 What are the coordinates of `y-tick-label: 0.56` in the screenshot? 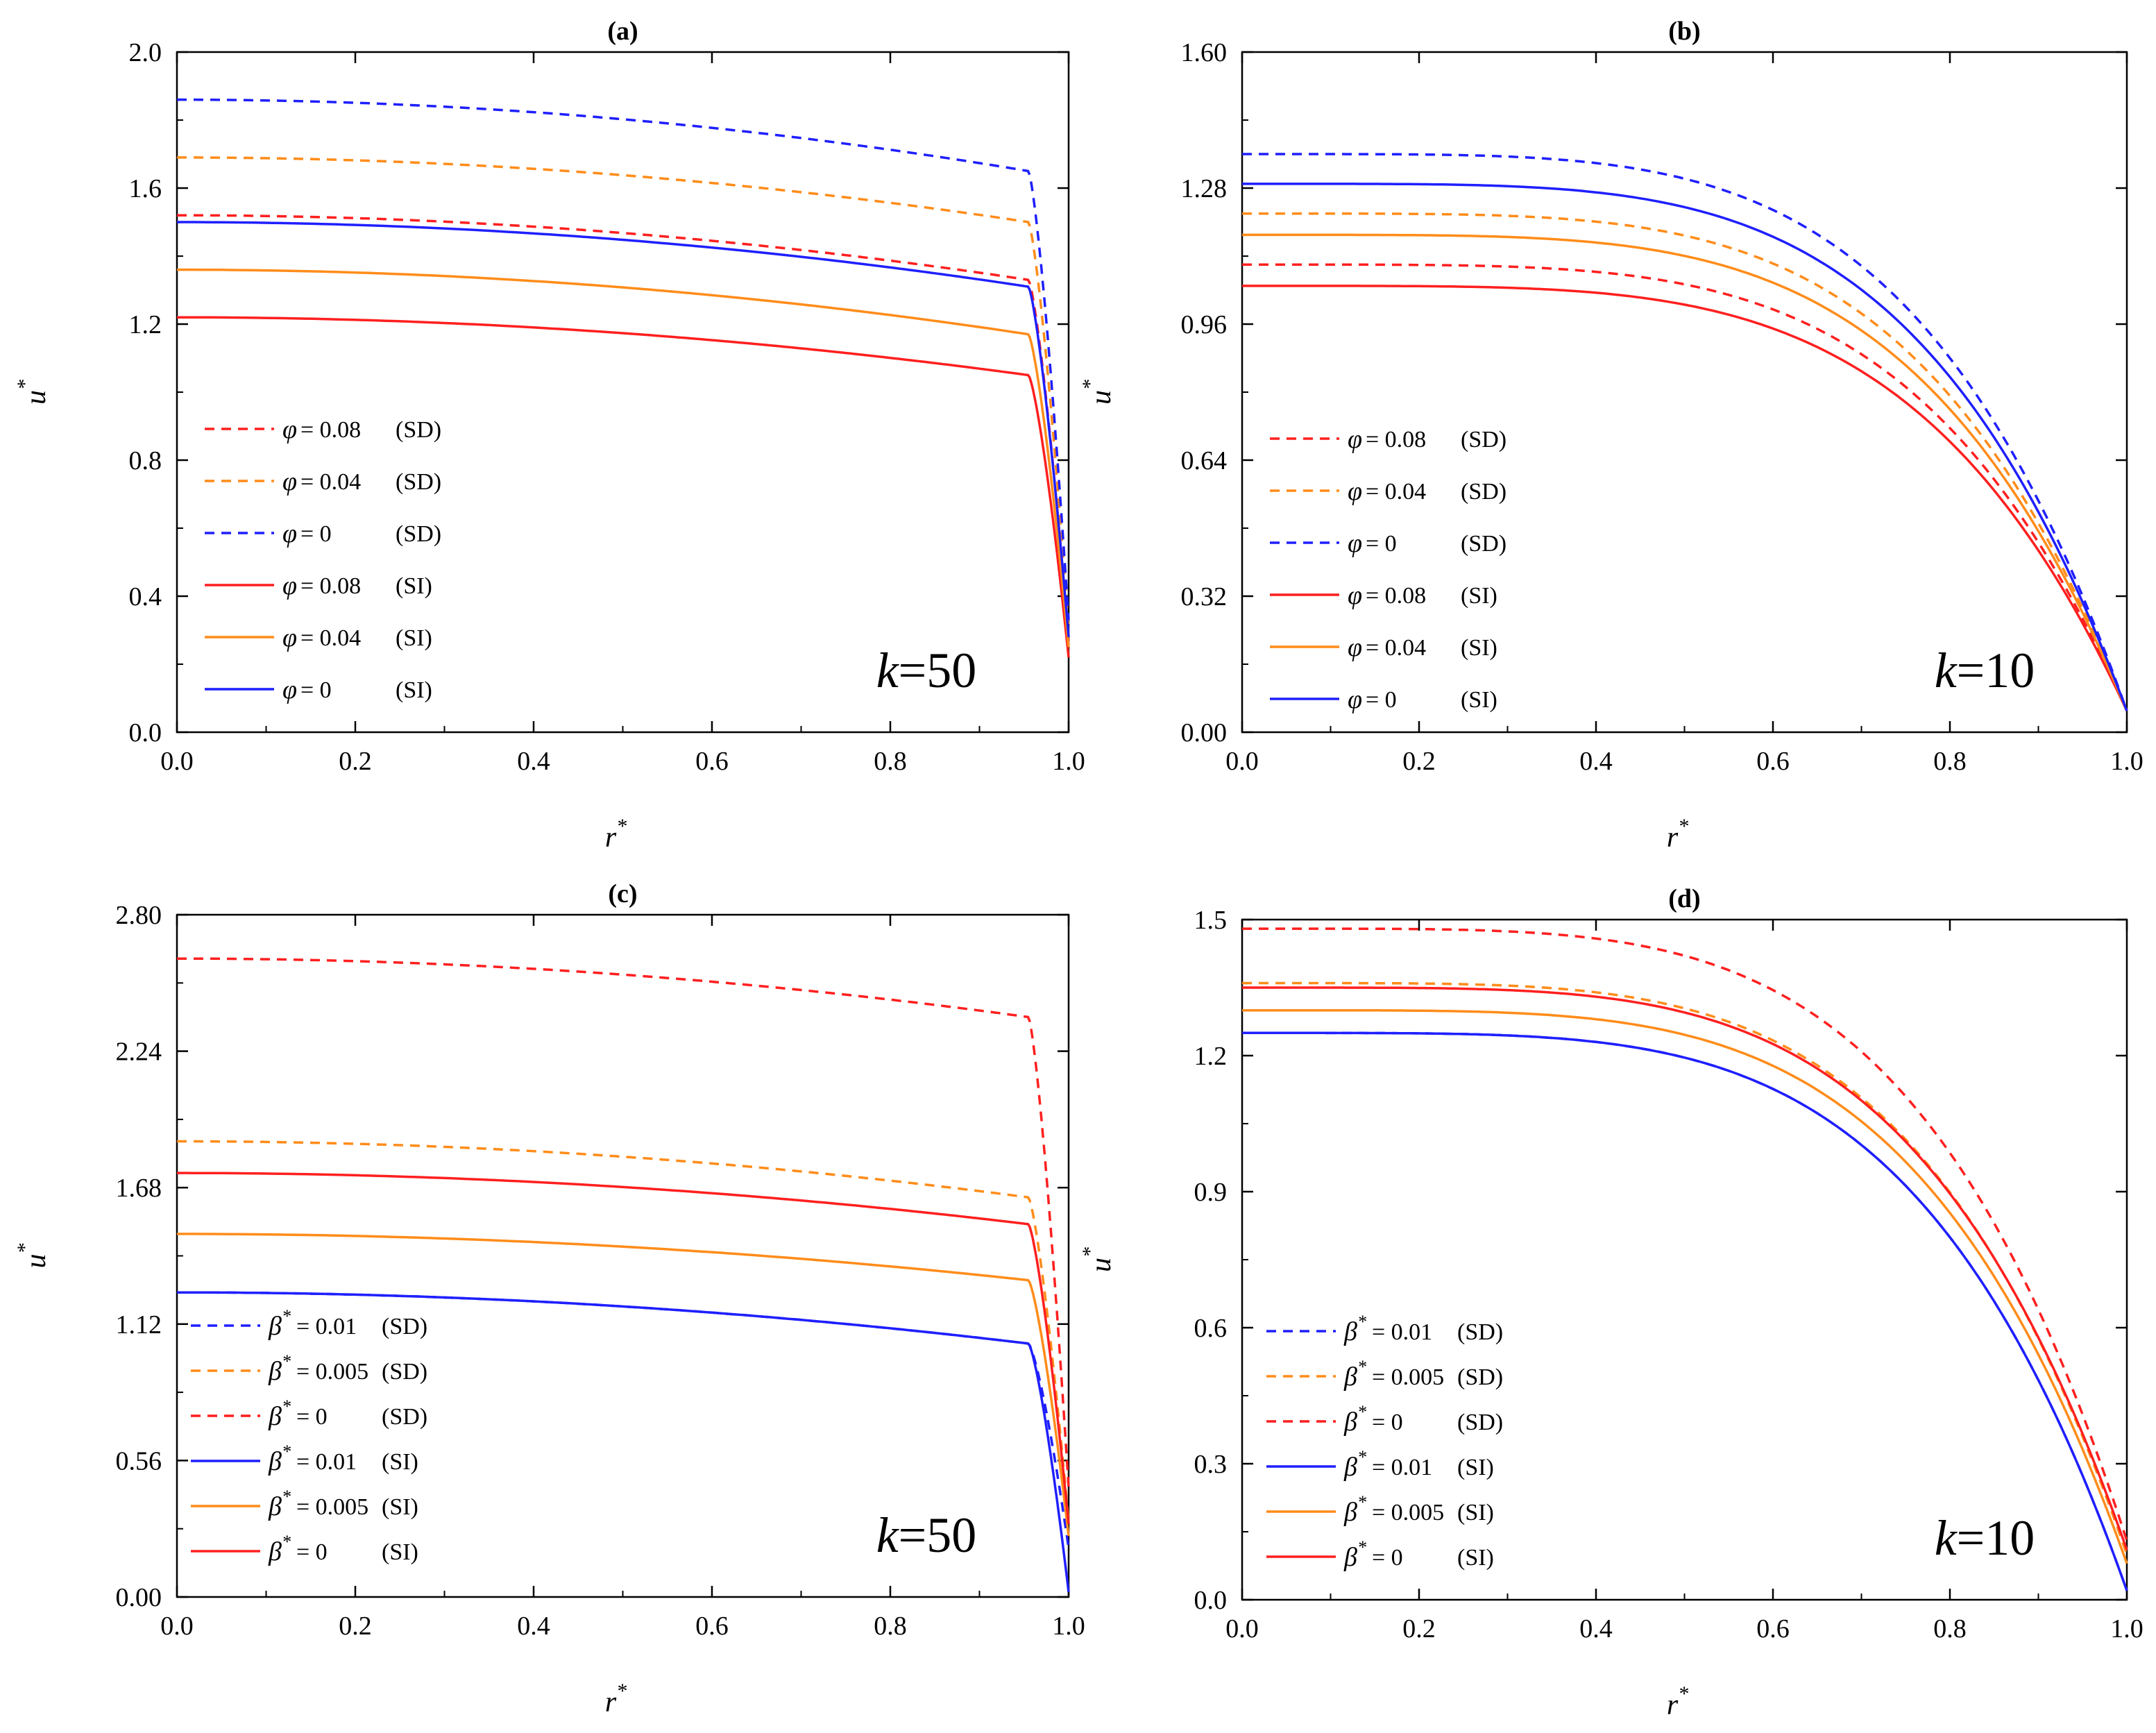 It's located at (139, 1461).